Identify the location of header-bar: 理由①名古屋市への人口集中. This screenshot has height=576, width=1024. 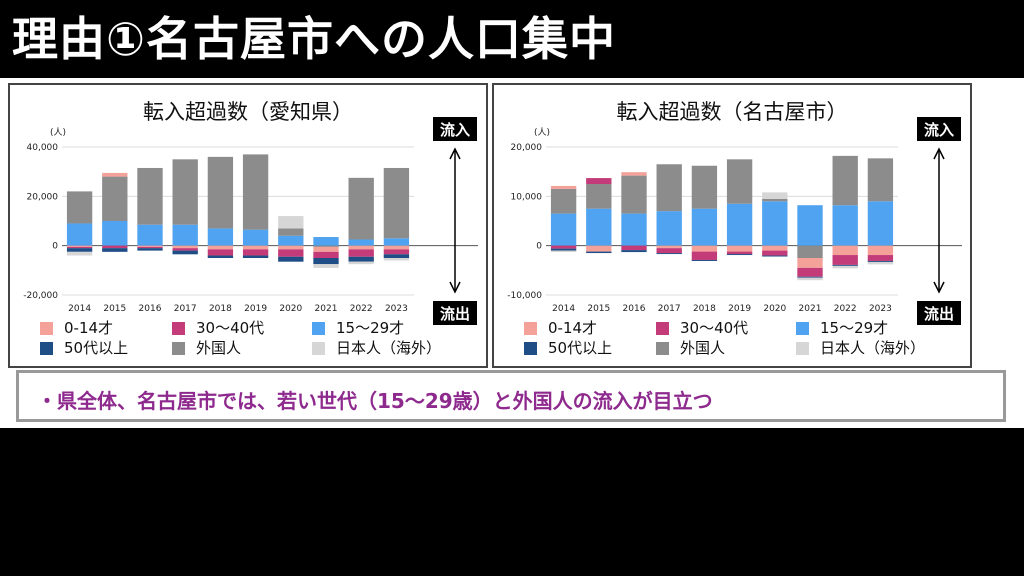
(512, 39).